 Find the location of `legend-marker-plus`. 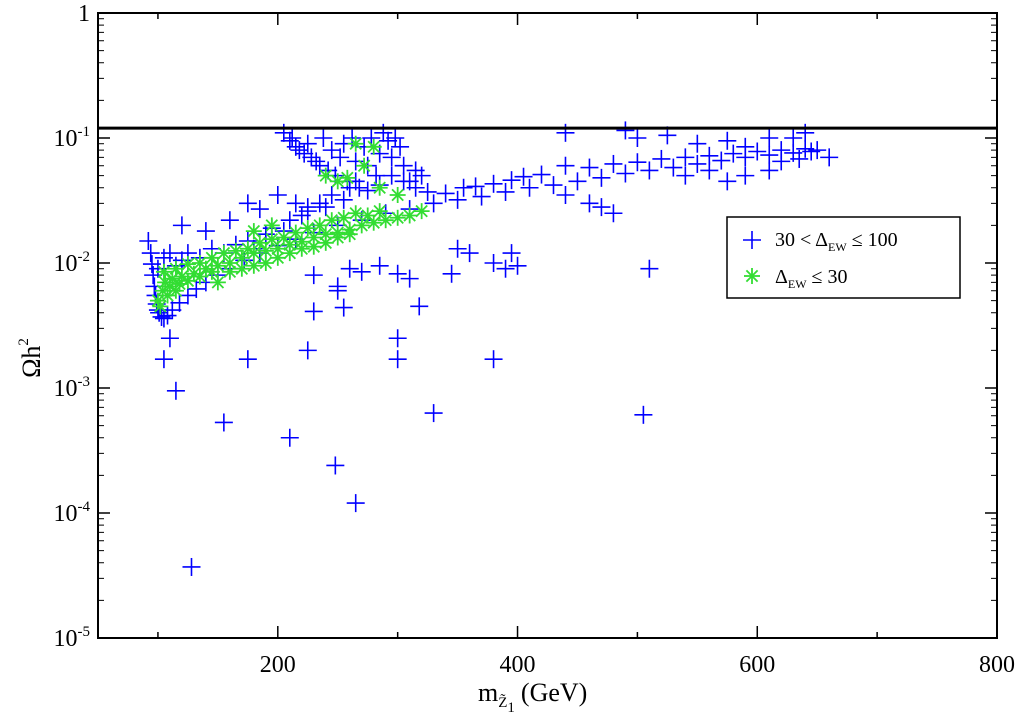

legend-marker-plus is located at coordinates (752, 240).